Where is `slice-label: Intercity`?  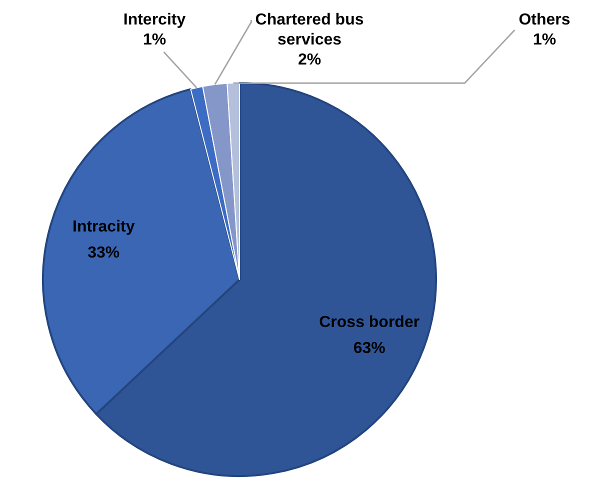 slice-label: Intercity is located at coordinates (154, 19).